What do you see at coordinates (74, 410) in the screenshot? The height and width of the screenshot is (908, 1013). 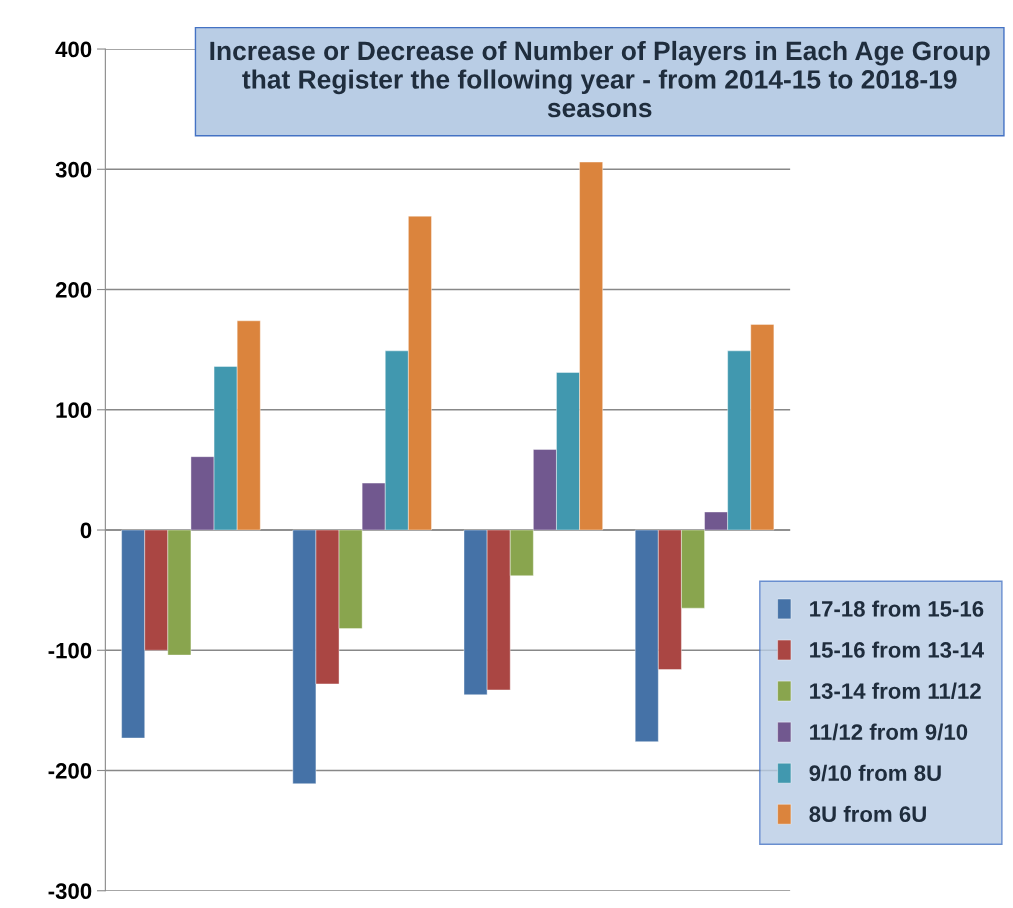 I see `y-tick-label: 100` at bounding box center [74, 410].